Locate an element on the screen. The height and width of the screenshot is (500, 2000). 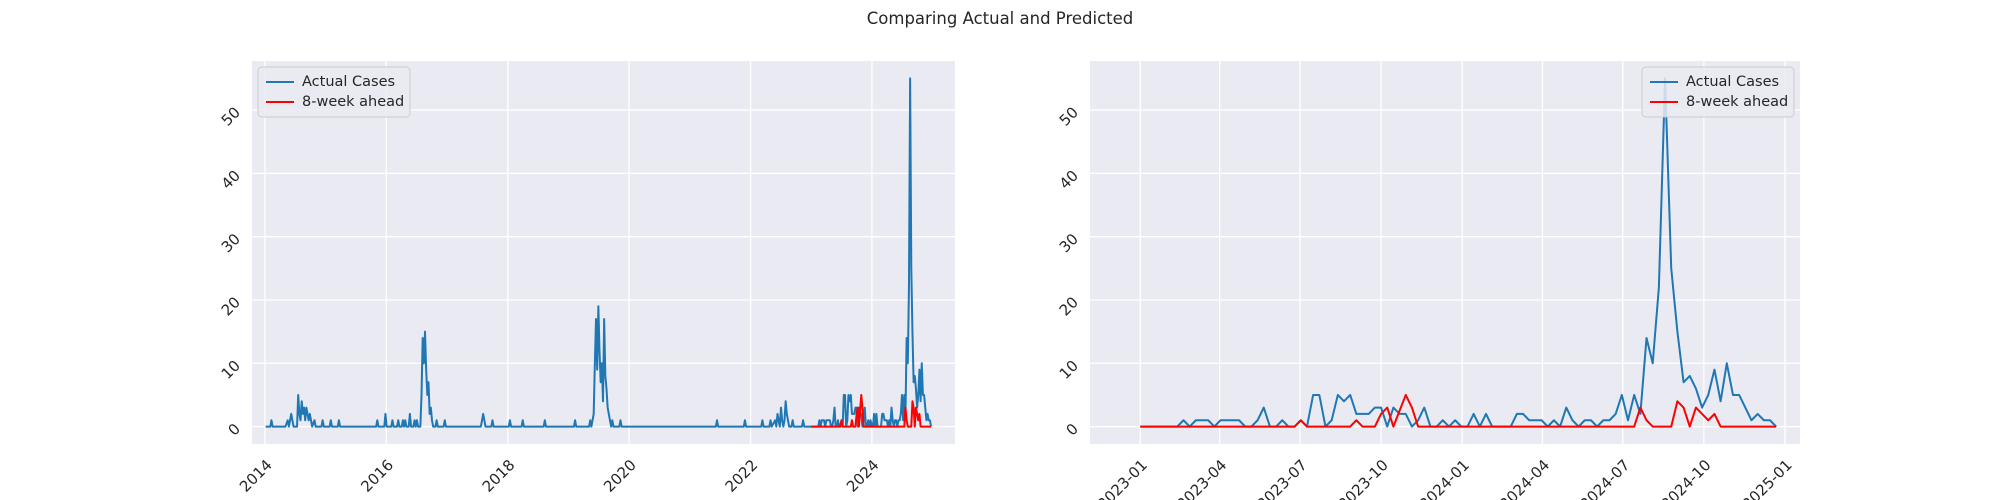
x-tick-label: 2024-10 is located at coordinates (1686, 478).